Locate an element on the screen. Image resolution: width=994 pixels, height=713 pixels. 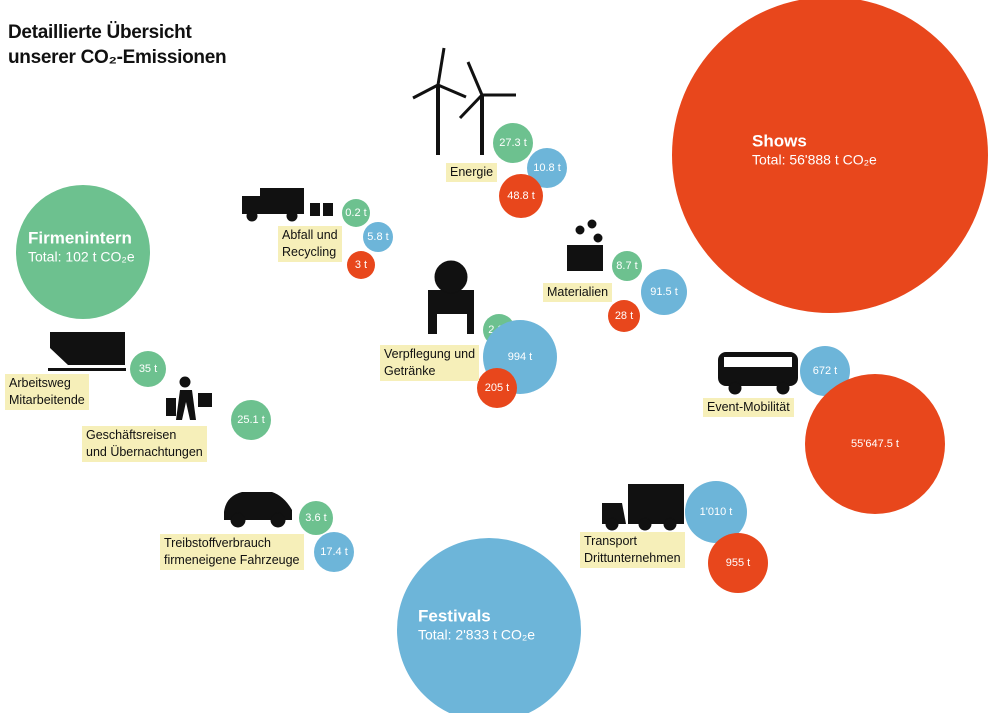
label-line: firmeneigene Fahrzeuge is located at coordinates (232, 560).